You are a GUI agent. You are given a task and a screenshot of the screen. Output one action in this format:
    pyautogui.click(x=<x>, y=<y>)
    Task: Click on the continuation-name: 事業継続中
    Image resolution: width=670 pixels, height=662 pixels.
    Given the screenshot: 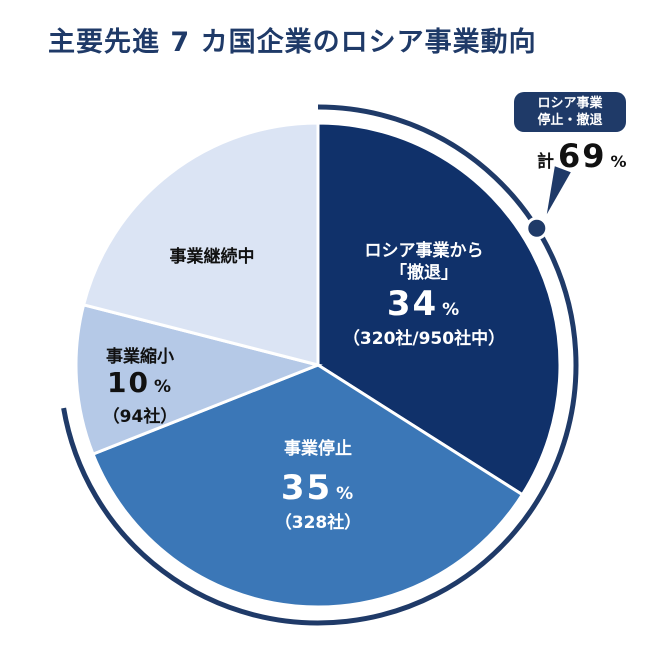 What is the action you would take?
    pyautogui.click(x=212, y=257)
    